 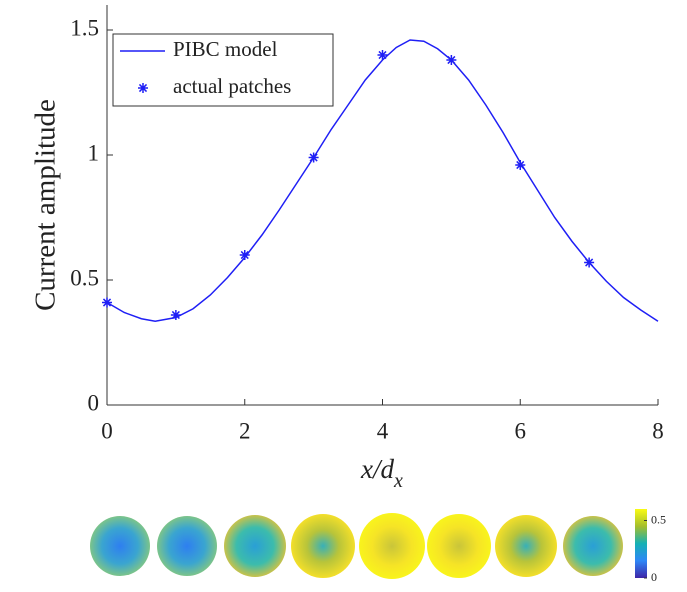 I want to click on legend-label: actual patches, so click(x=232, y=86).